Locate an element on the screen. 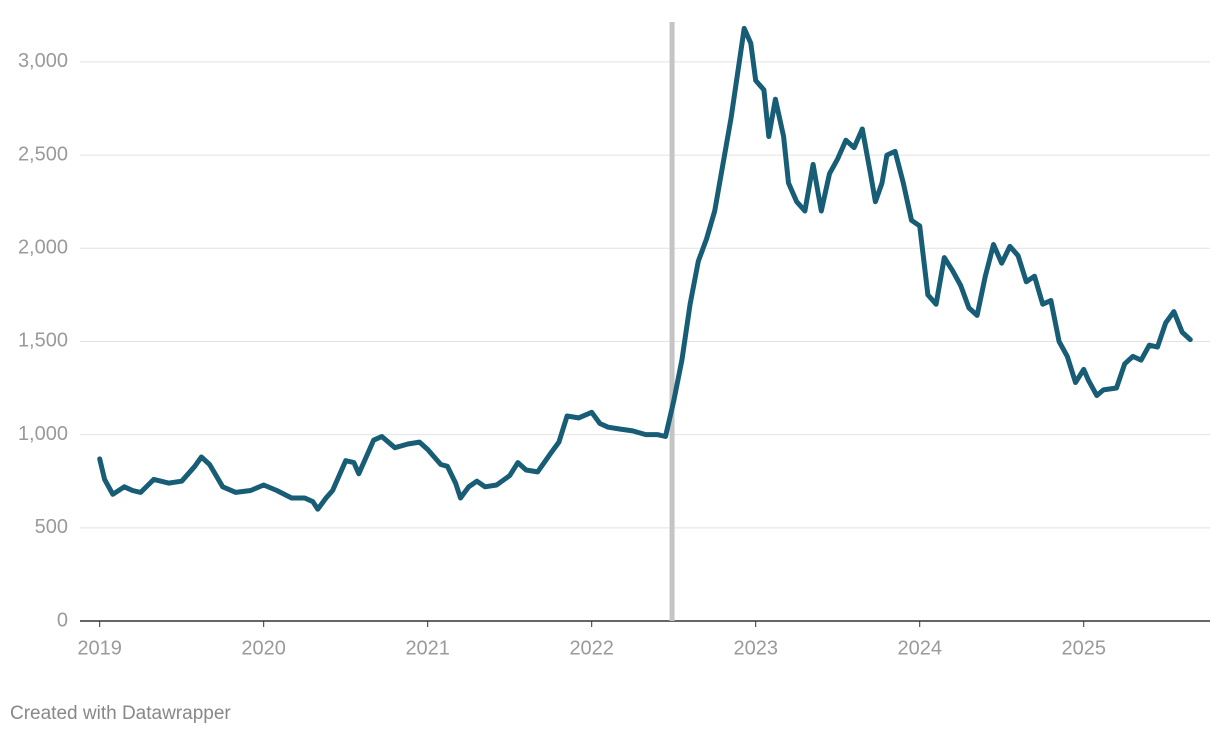 This screenshot has height=738, width=1220. y-tick-label: 3,000 is located at coordinates (43, 61).